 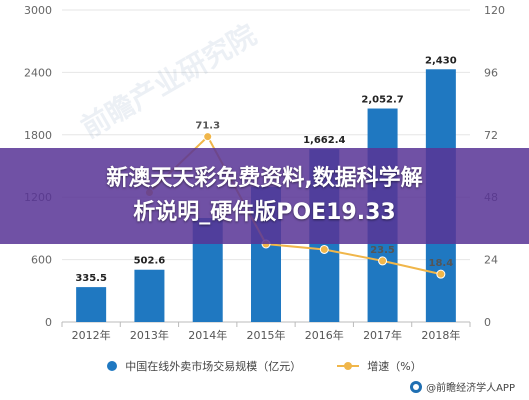 I want to click on y-left-tick-label: 1800, so click(x=38, y=135).